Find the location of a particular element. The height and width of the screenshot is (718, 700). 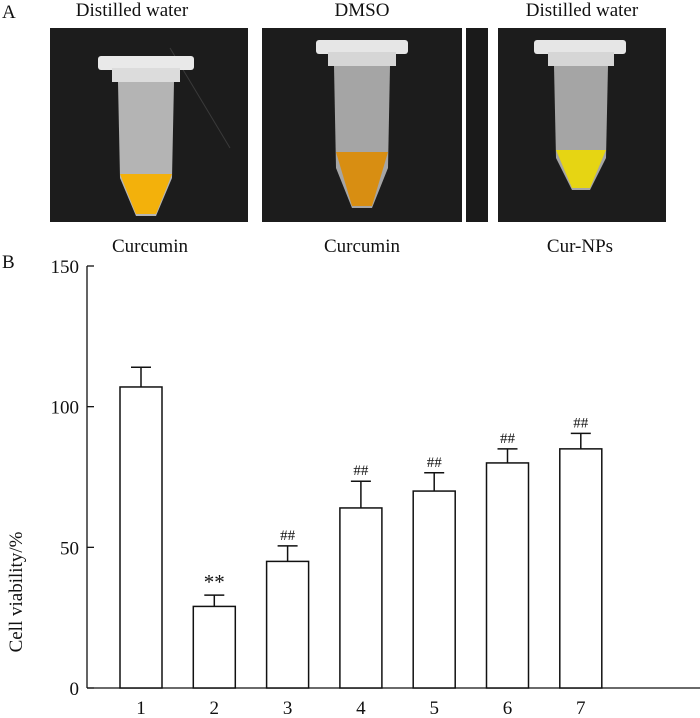

photo-1-bottom-caption: Curcumin is located at coordinates (150, 246).